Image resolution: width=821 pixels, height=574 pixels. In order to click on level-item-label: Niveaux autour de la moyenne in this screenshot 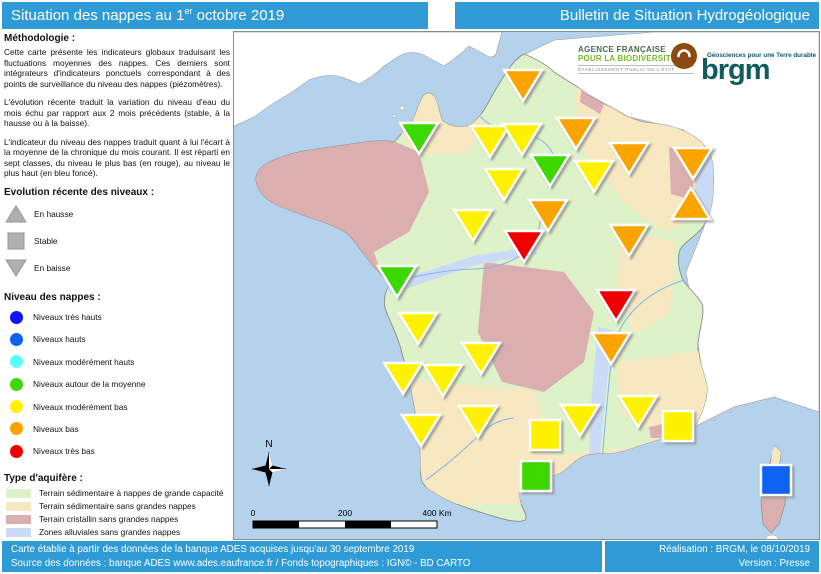, I will do `click(89, 384)`.